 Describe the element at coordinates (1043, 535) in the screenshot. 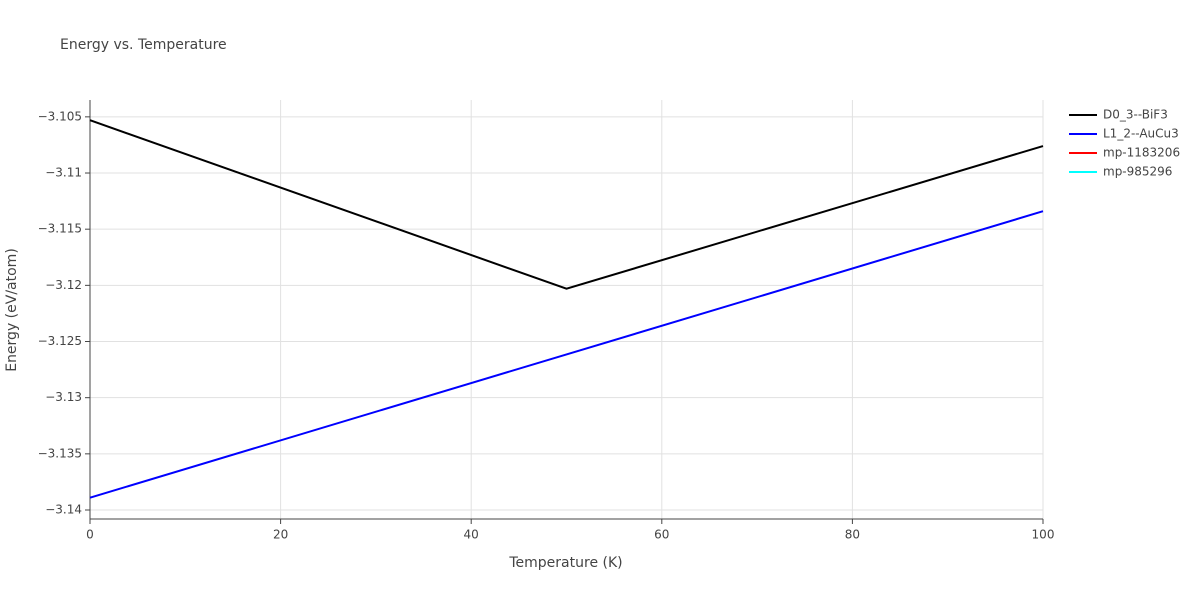

I see `x-tick-label: 100` at that location.